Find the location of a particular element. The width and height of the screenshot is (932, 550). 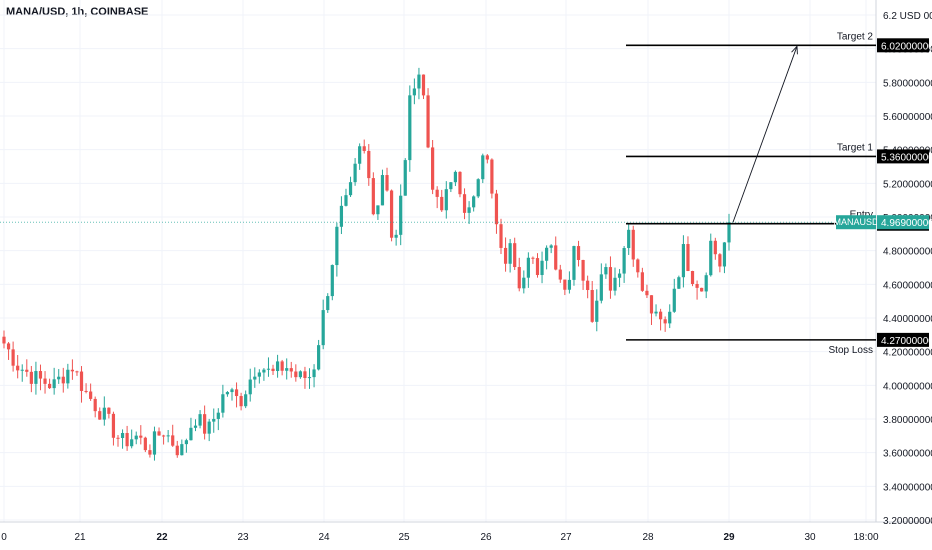

symbol-tag-text: MANAUSD is located at coordinates (856, 222).